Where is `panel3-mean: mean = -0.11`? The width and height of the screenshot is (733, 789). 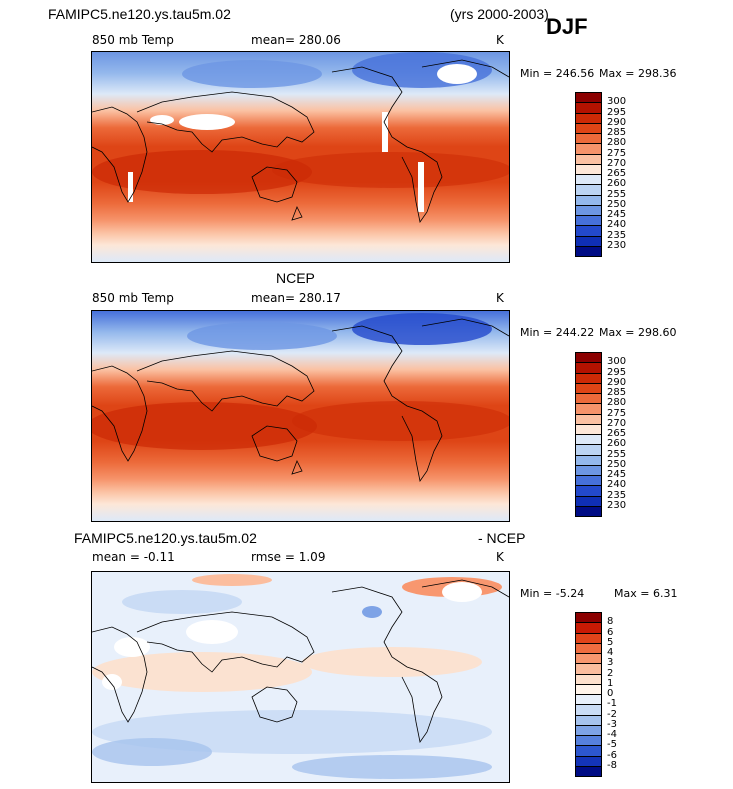 panel3-mean: mean = -0.11 is located at coordinates (133, 557).